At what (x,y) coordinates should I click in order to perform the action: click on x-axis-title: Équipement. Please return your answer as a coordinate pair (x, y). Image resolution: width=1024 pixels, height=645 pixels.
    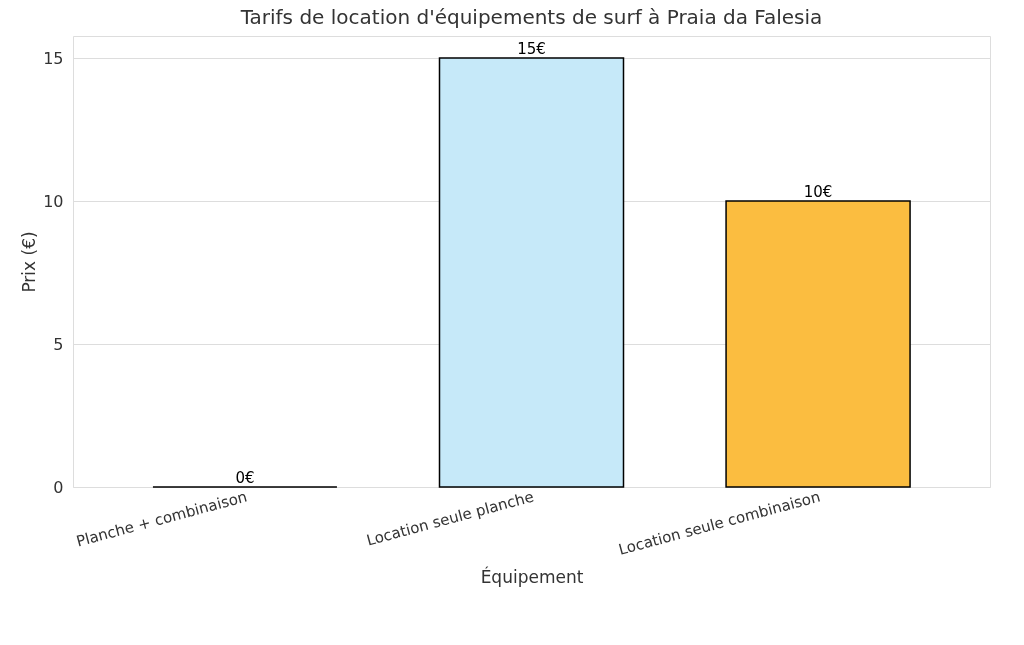
    Looking at the image, I should click on (532, 576).